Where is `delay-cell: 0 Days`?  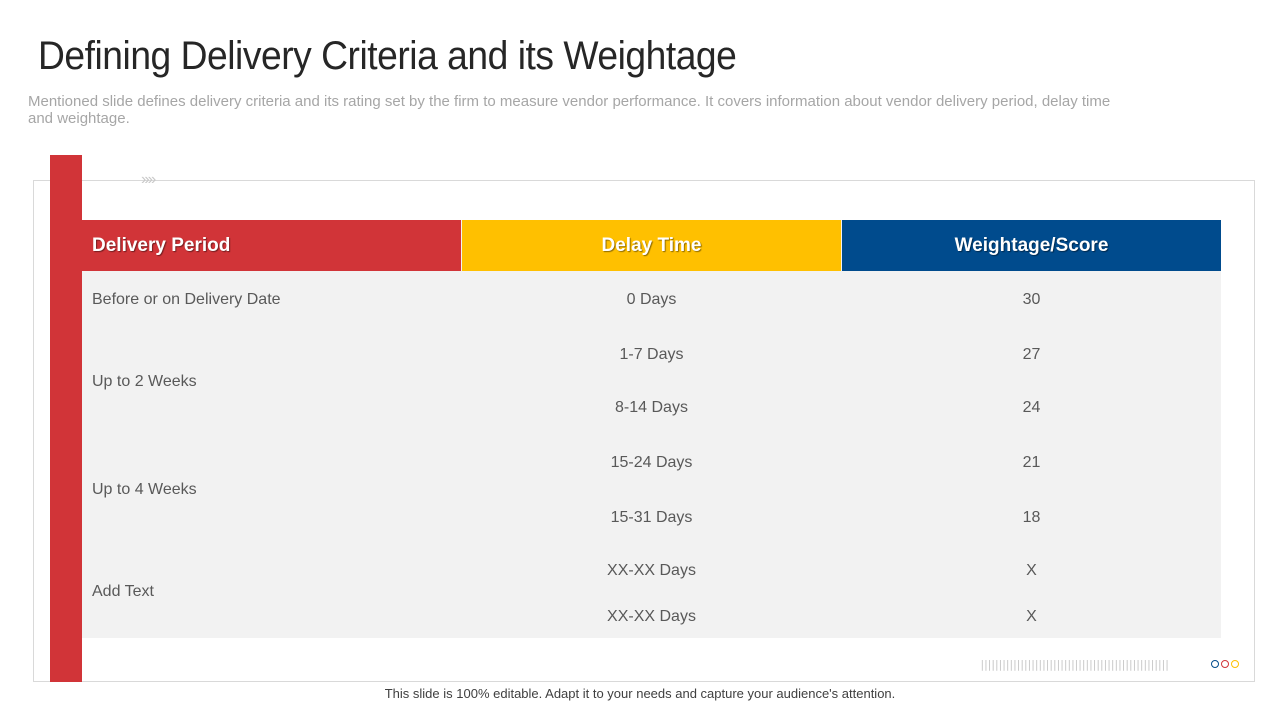
delay-cell: 0 Days is located at coordinates (651, 299).